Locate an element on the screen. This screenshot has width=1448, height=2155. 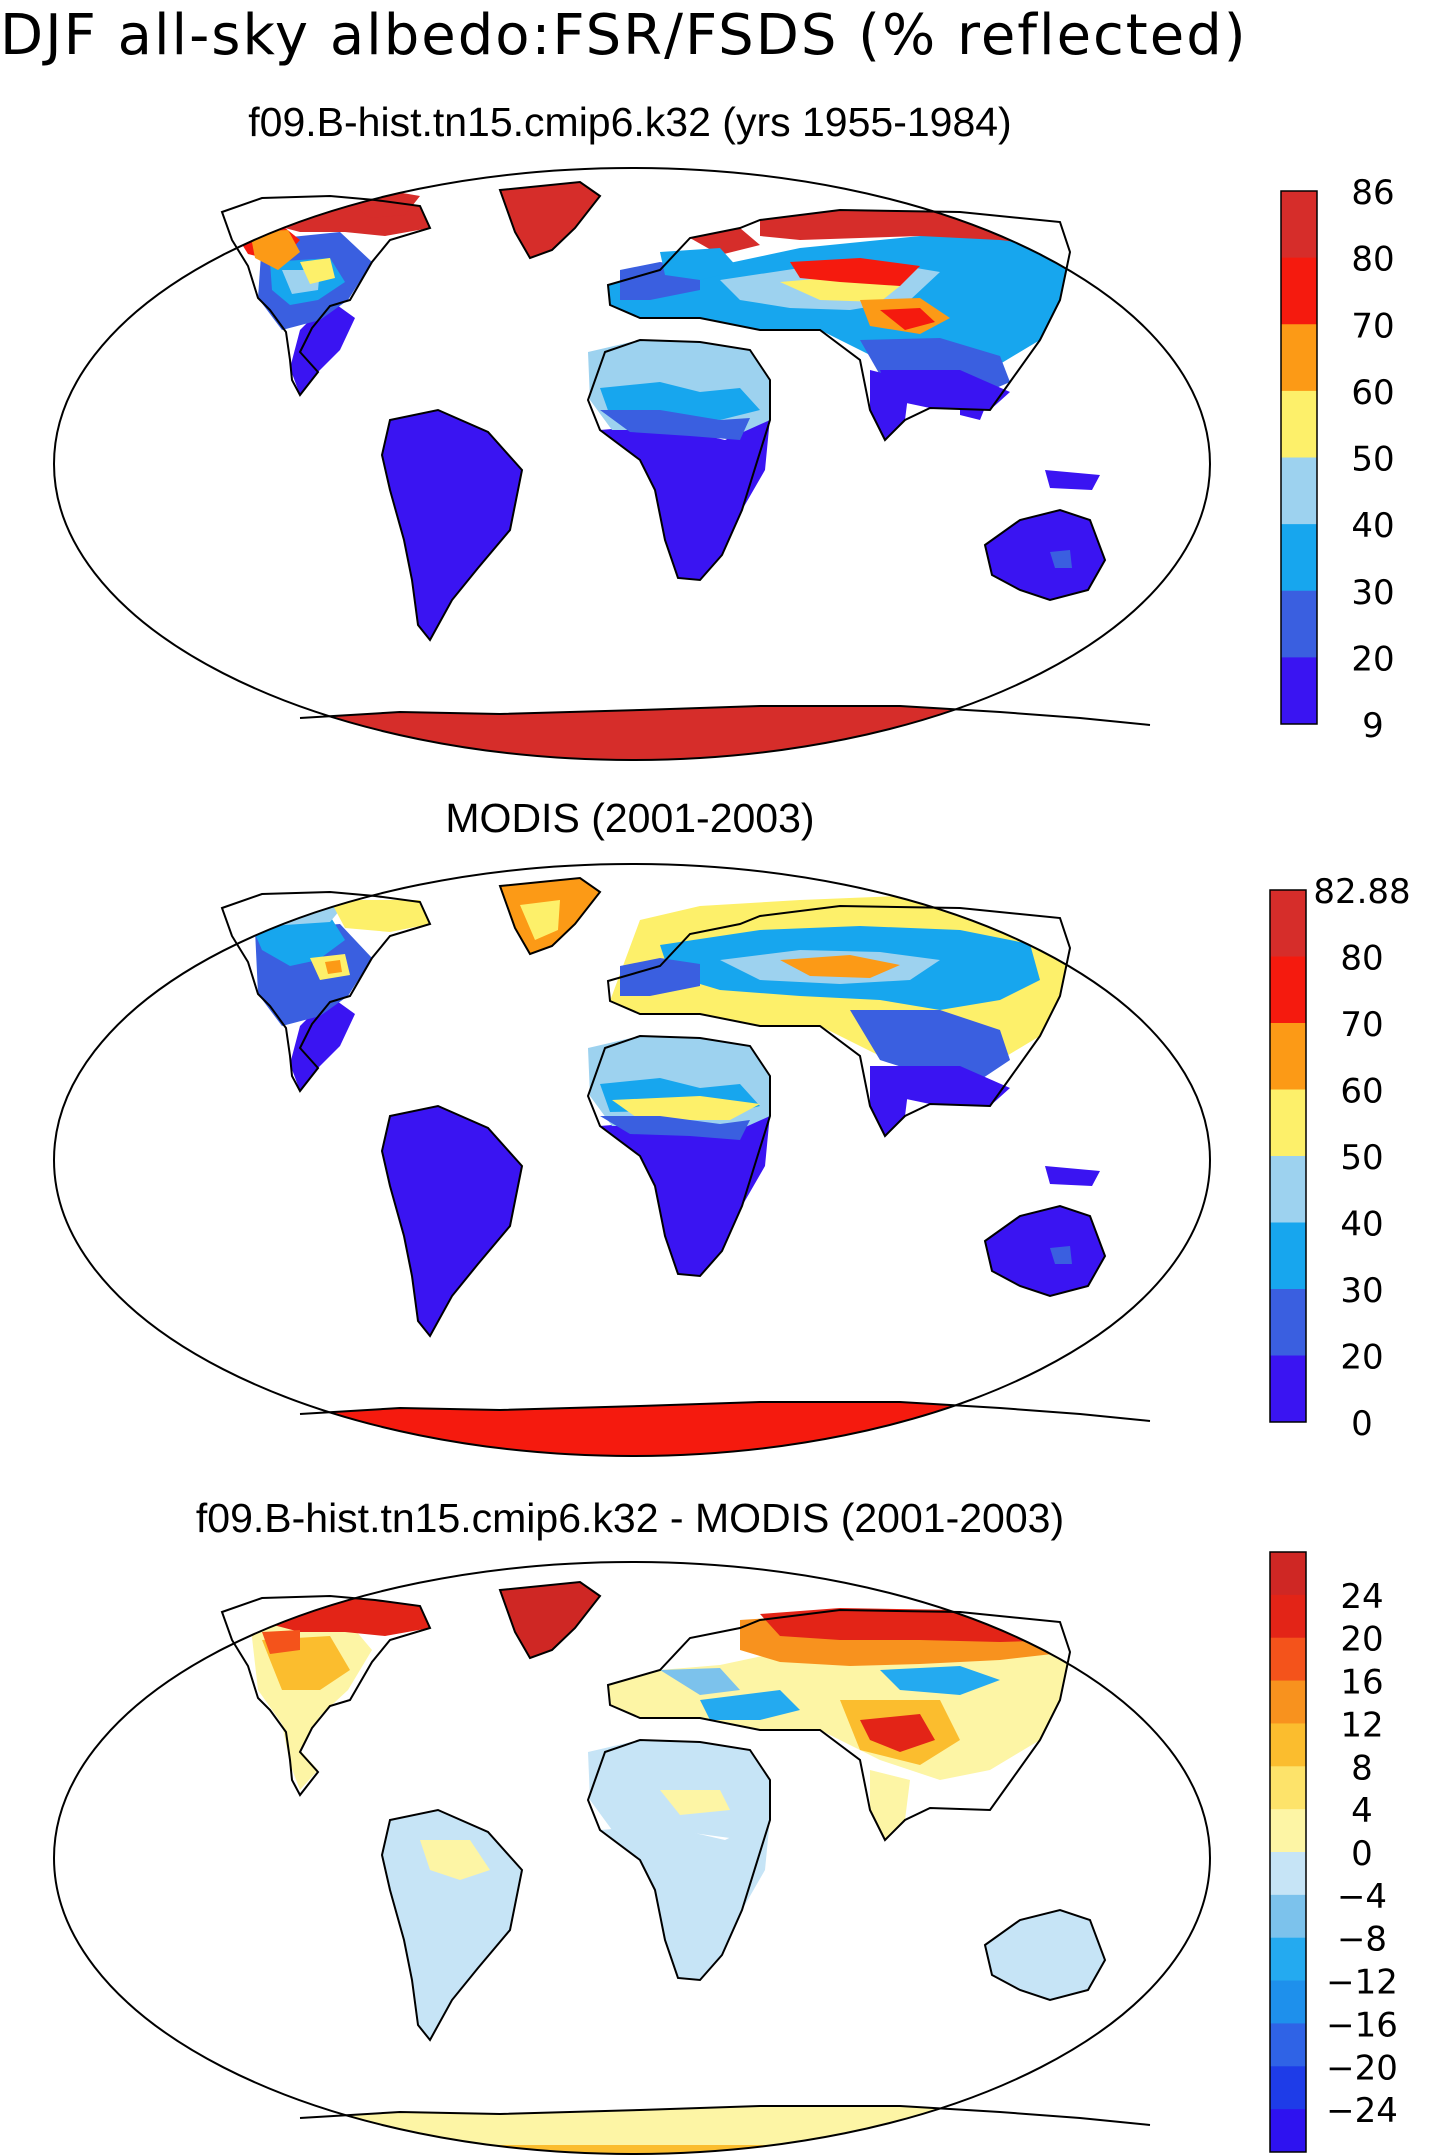
colorbar-tick-label: −8 is located at coordinates (1362, 1940).